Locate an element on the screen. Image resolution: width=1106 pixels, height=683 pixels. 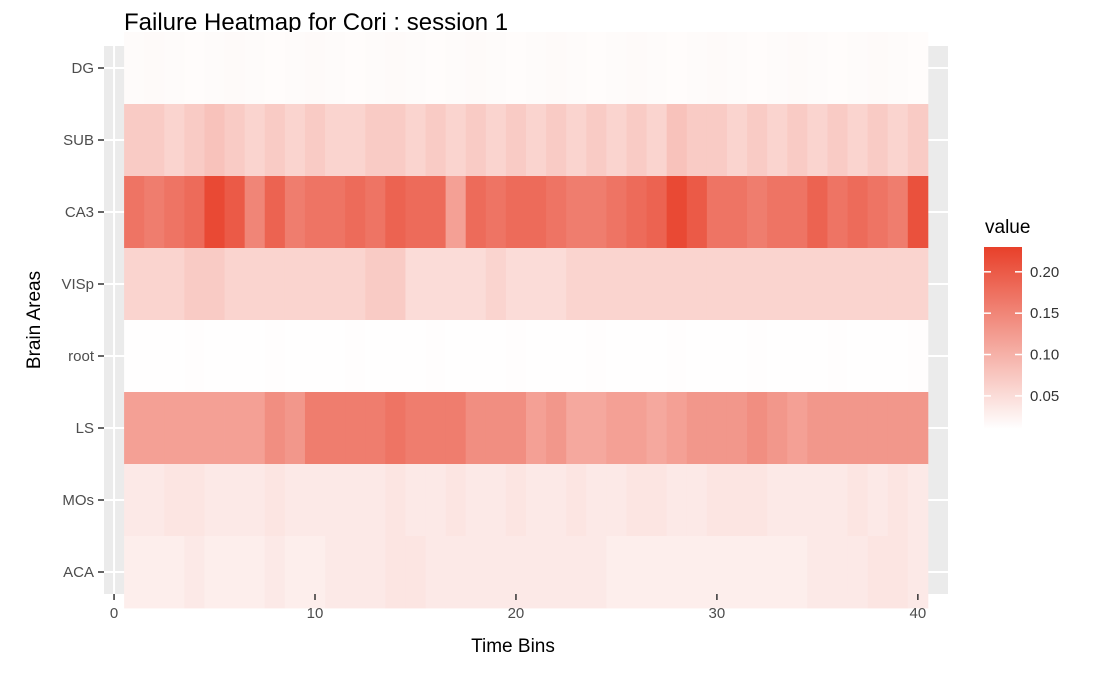
legend-tick-label: 0.10 is located at coordinates (1044, 355).